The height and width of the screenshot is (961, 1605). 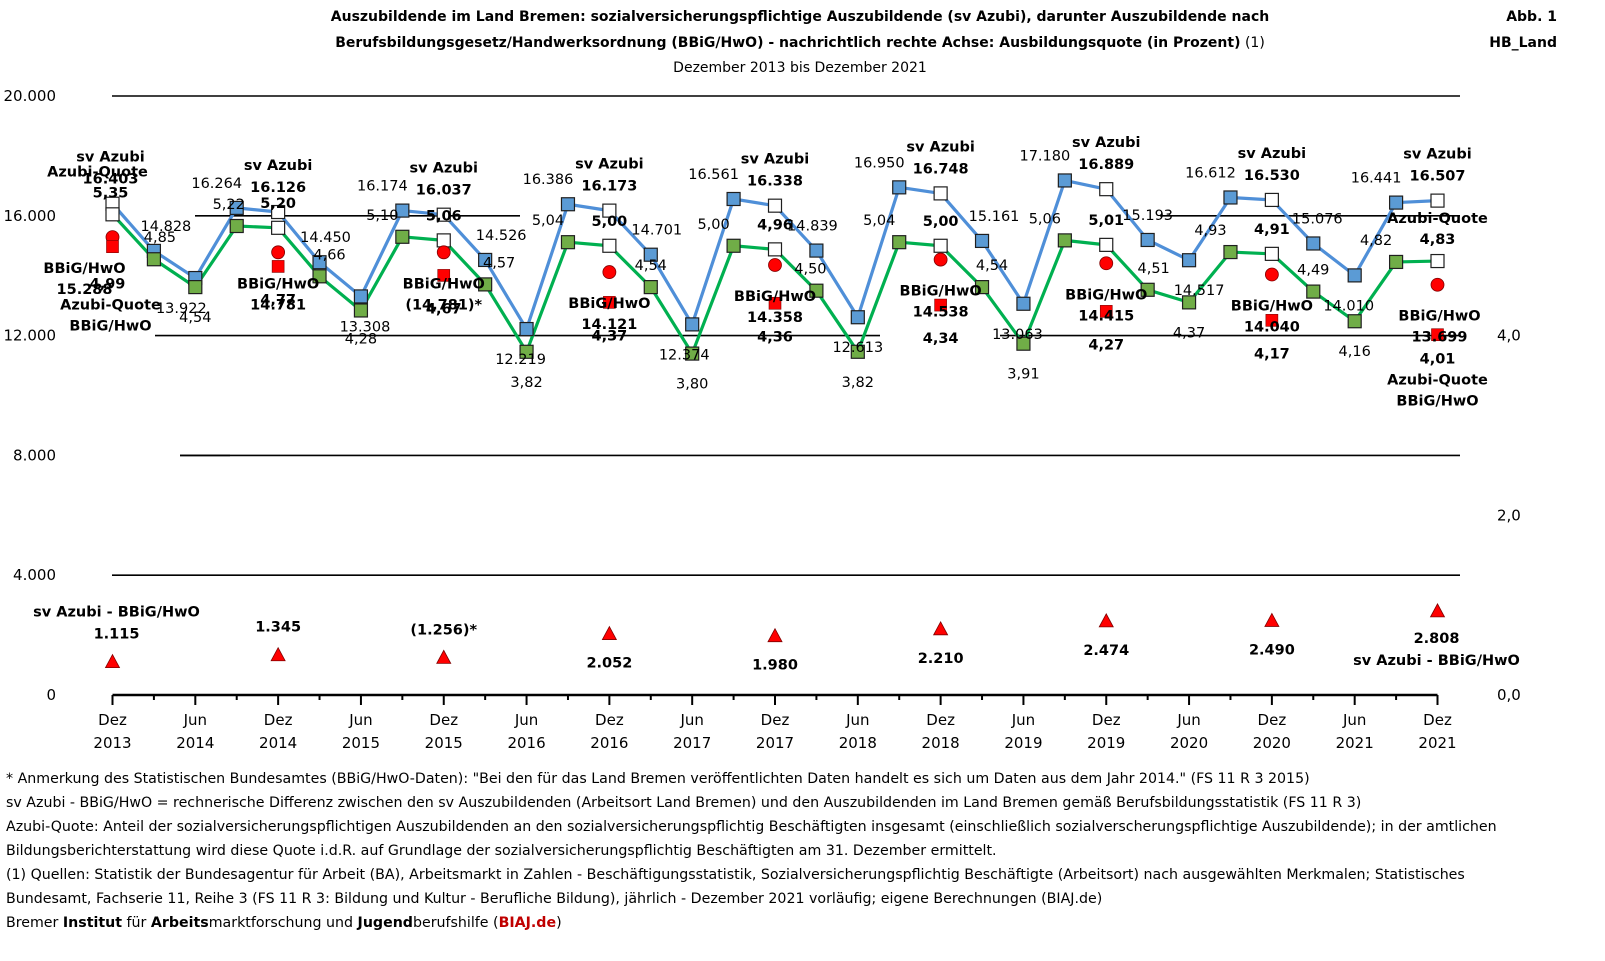 What do you see at coordinates (548, 221) in the screenshot?
I see `azubi-quote-data-label: 5,04` at bounding box center [548, 221].